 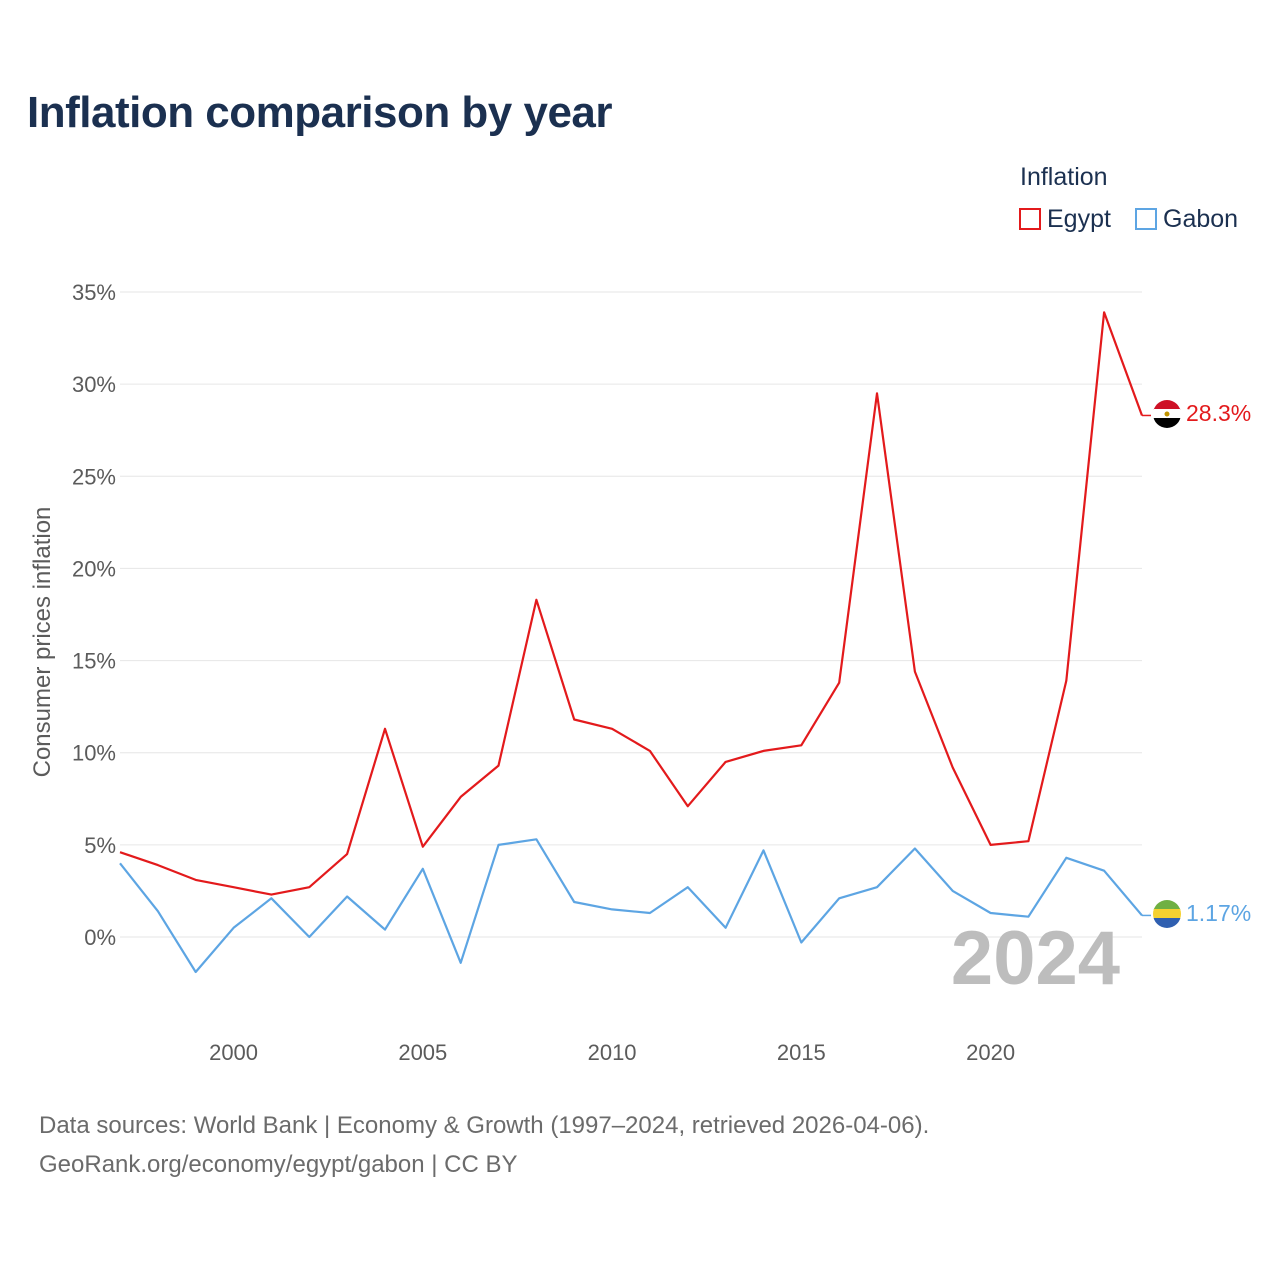 What do you see at coordinates (100, 937) in the screenshot?
I see `y-tick-label: 0%` at bounding box center [100, 937].